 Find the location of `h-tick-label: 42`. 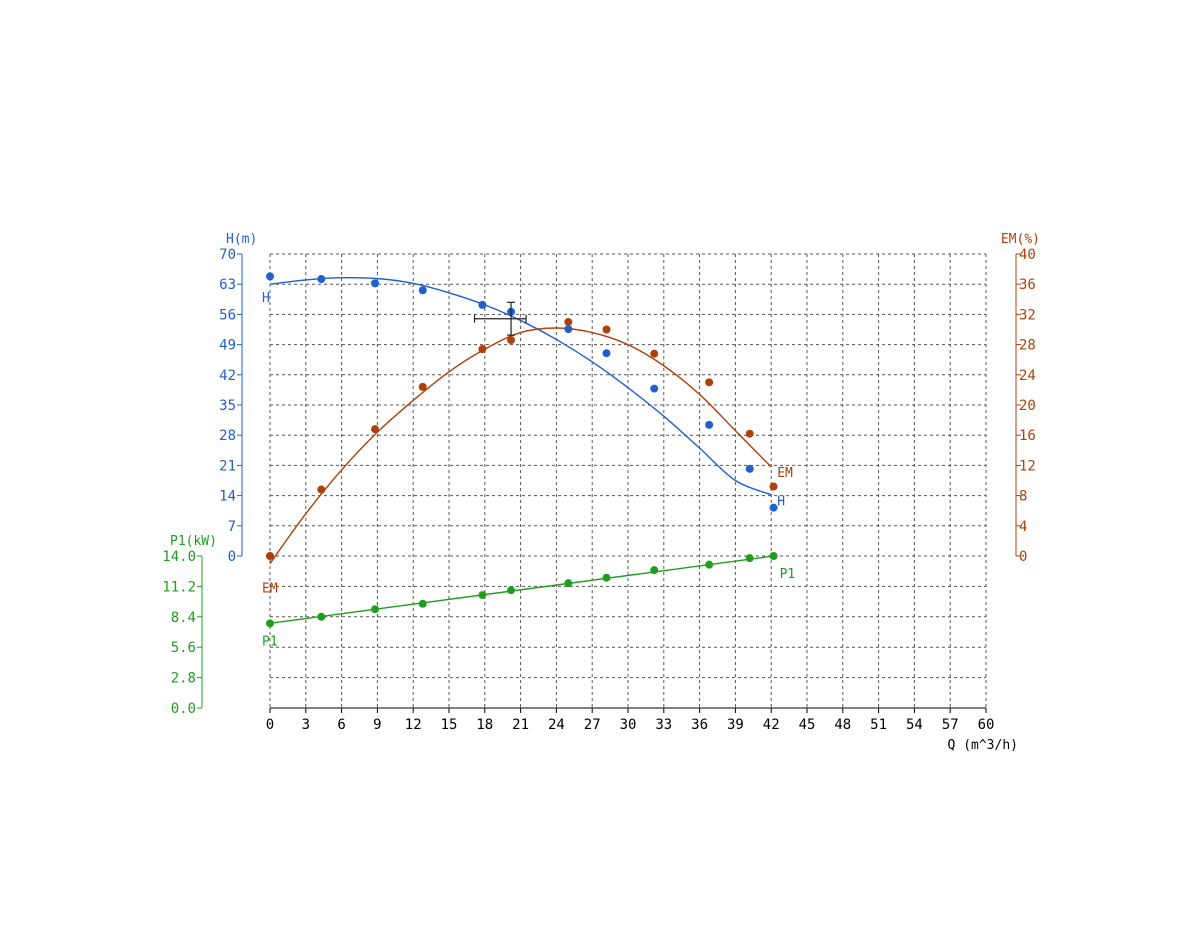

h-tick-label: 42 is located at coordinates (227, 376).